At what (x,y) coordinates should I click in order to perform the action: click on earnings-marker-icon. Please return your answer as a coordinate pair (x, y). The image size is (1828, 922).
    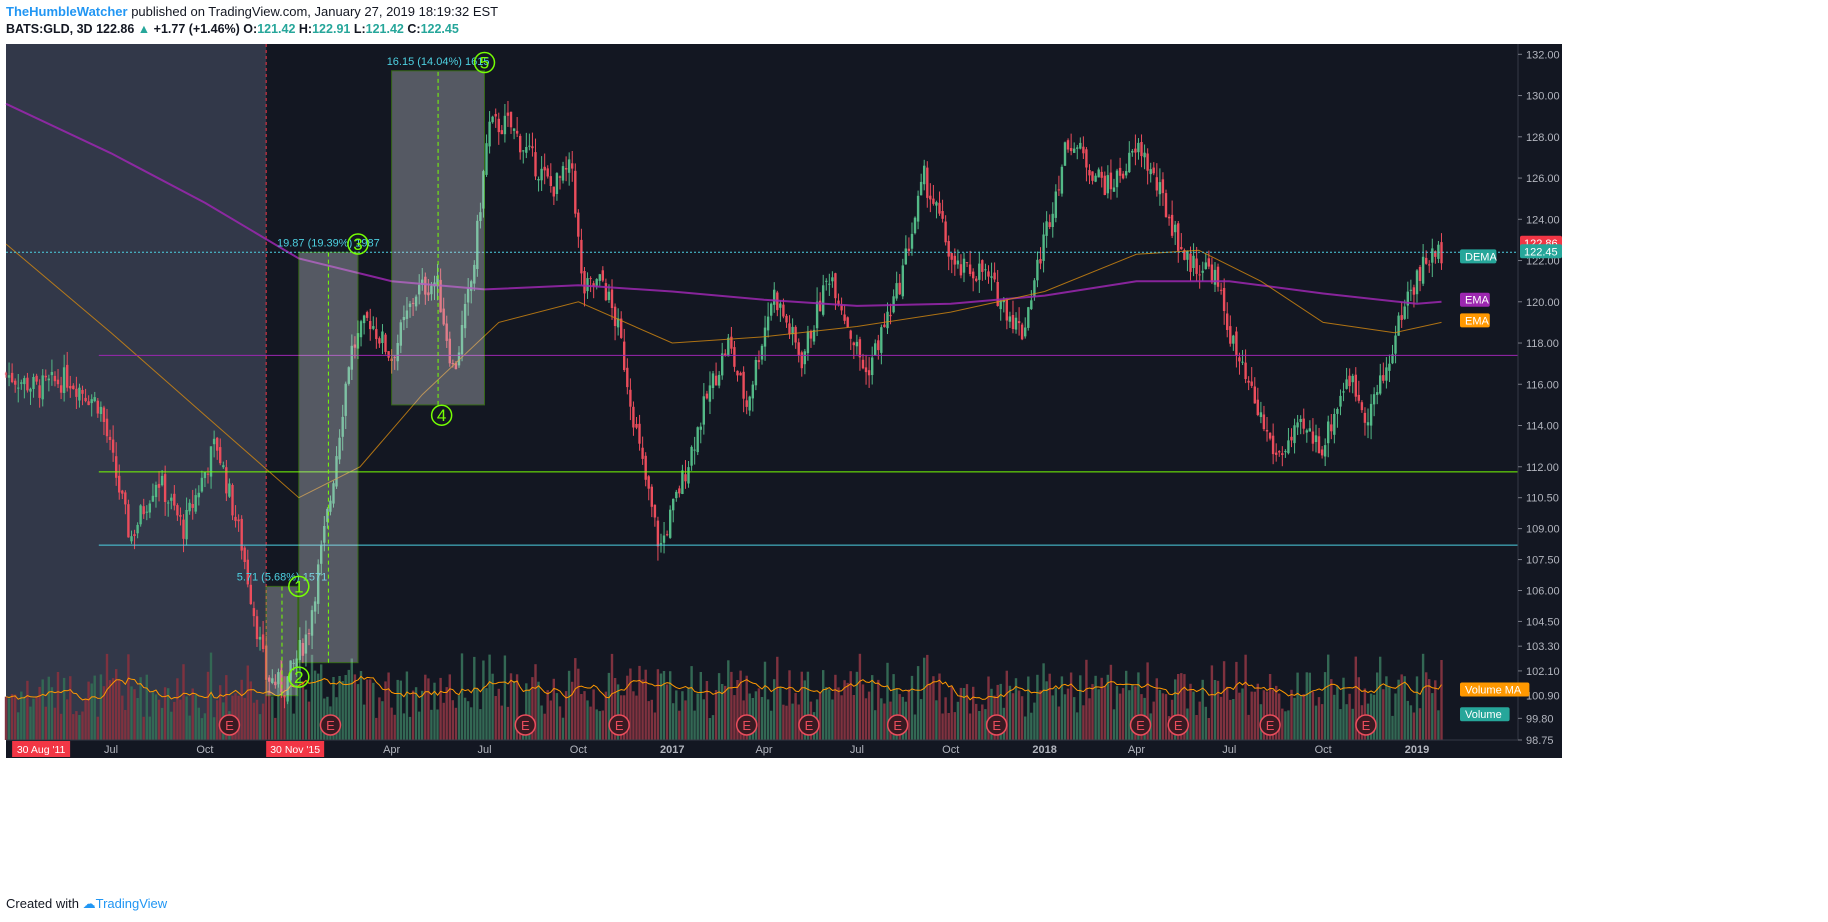
    Looking at the image, I should click on (229, 725).